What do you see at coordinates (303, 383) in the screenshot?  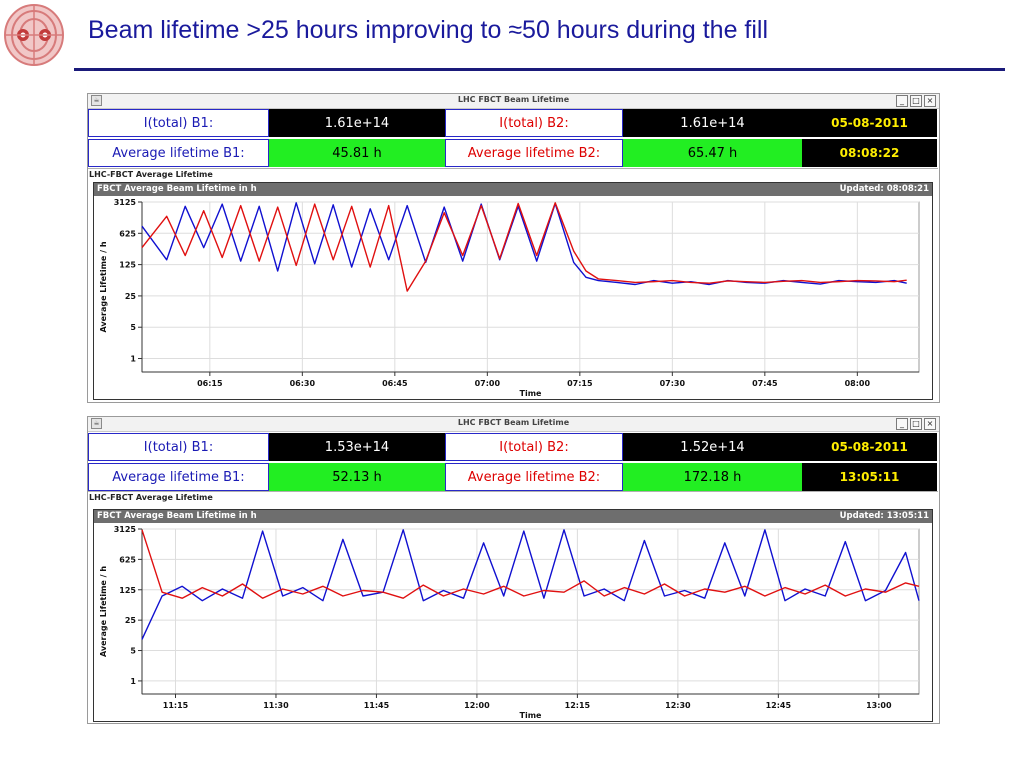 I see `x-tick-label: 06:30` at bounding box center [303, 383].